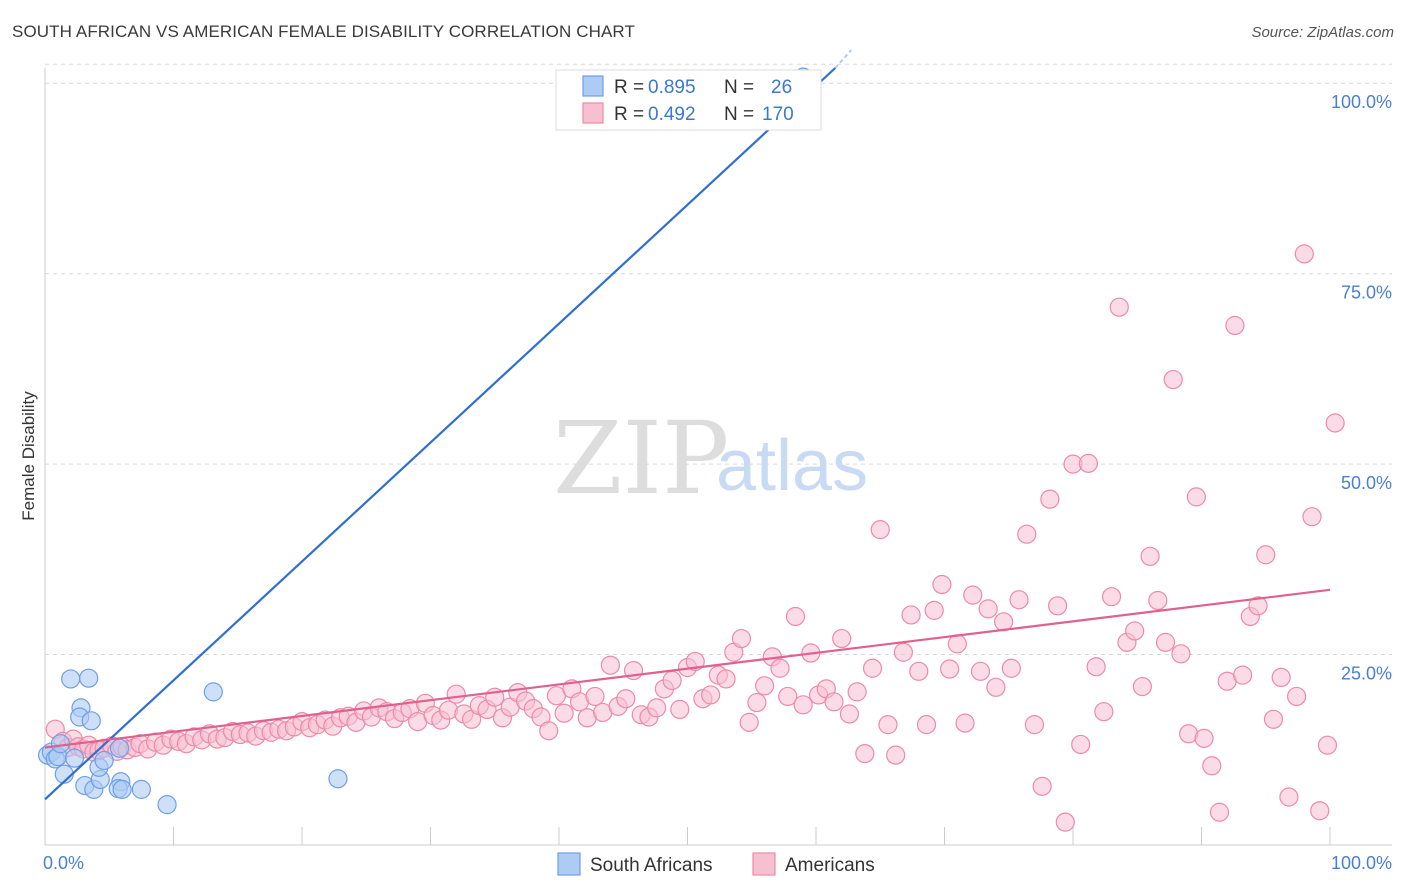 This screenshot has height=892, width=1406. I want to click on y-axis-label: Female Disability, so click(28, 456).